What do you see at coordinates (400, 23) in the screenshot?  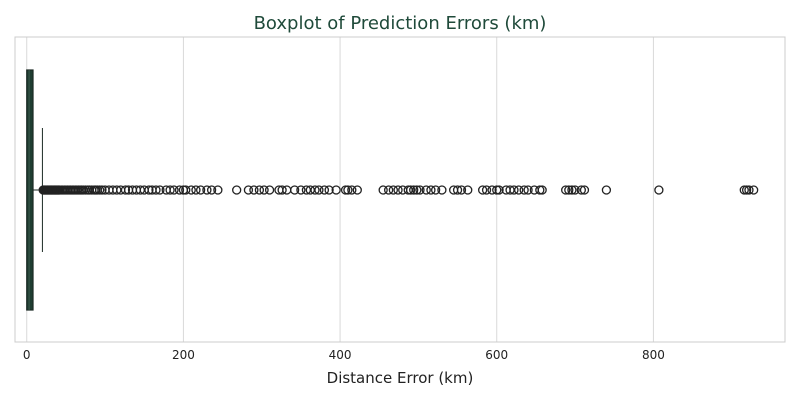 I see `chart-title: Boxplot of Prediction Errors (km)` at bounding box center [400, 23].